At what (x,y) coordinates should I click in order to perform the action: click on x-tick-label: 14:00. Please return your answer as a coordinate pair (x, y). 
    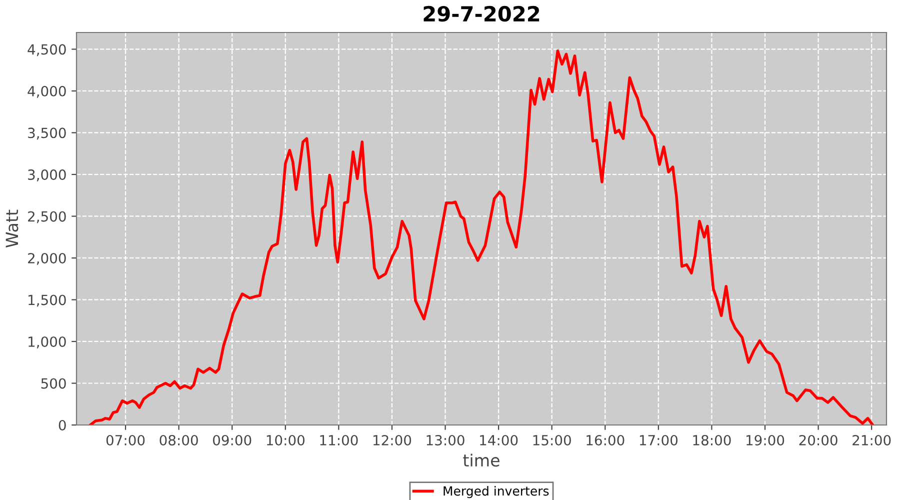
    Looking at the image, I should click on (499, 440).